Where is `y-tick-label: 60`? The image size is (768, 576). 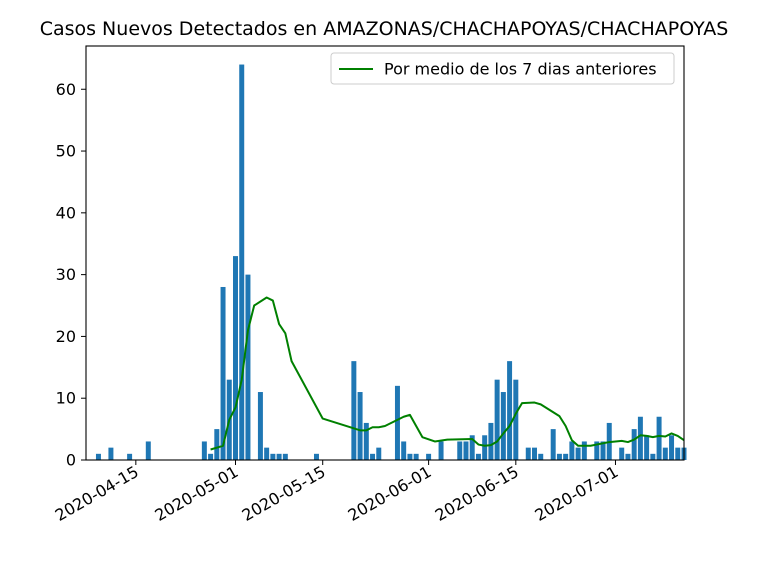 y-tick-label: 60 is located at coordinates (66, 89).